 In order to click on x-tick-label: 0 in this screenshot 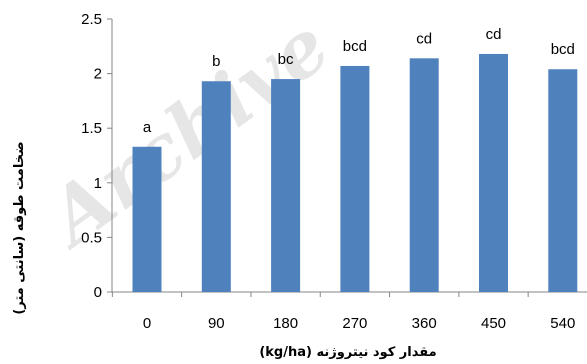, I will do `click(147, 323)`.